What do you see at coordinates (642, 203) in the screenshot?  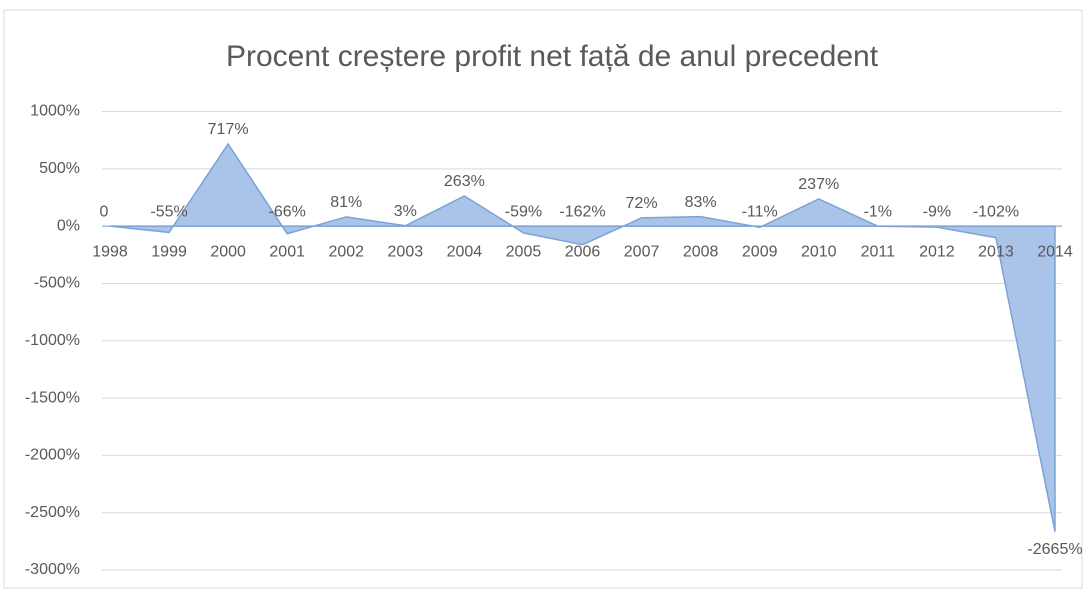 I see `data-label: 72%` at bounding box center [642, 203].